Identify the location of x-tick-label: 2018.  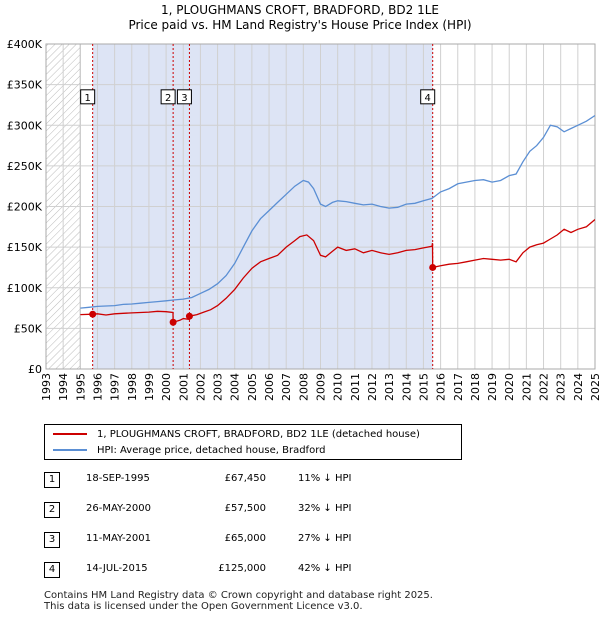
(475, 387).